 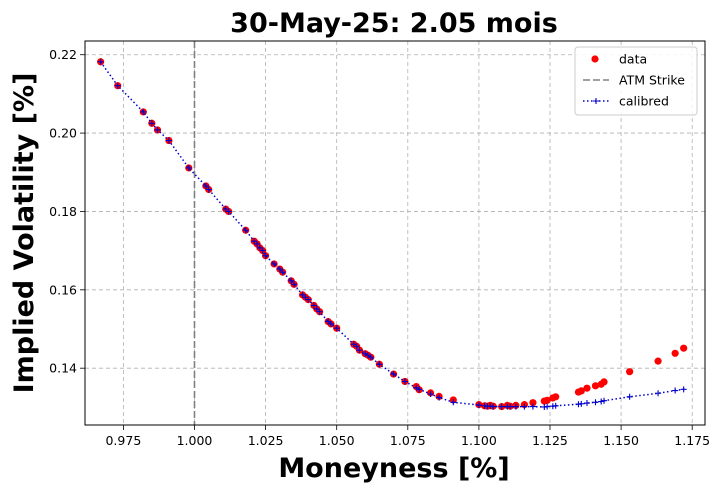 I want to click on y-tick-label: 0.20, so click(x=63, y=133).